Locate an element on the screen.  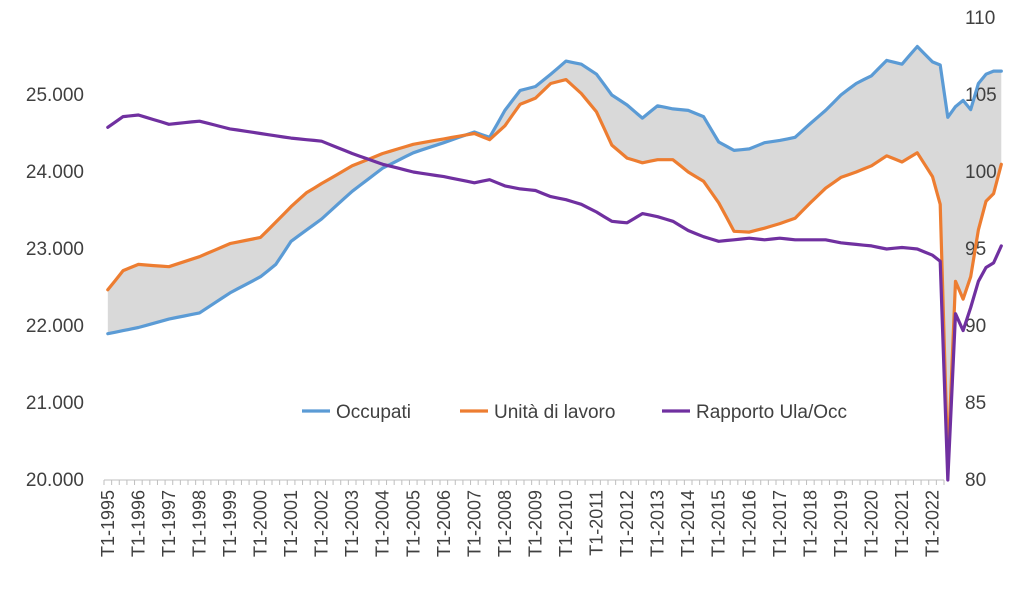
x-tick-label: T1-2020 is located at coordinates (871, 523).